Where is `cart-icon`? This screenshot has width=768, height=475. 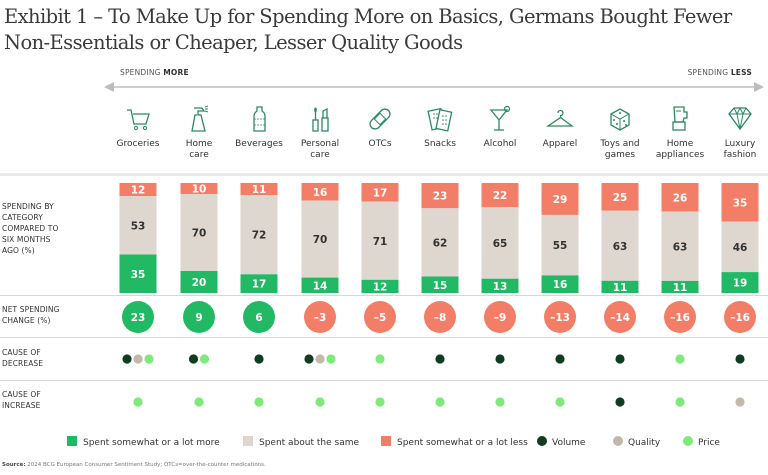
cart-icon is located at coordinates (138, 119).